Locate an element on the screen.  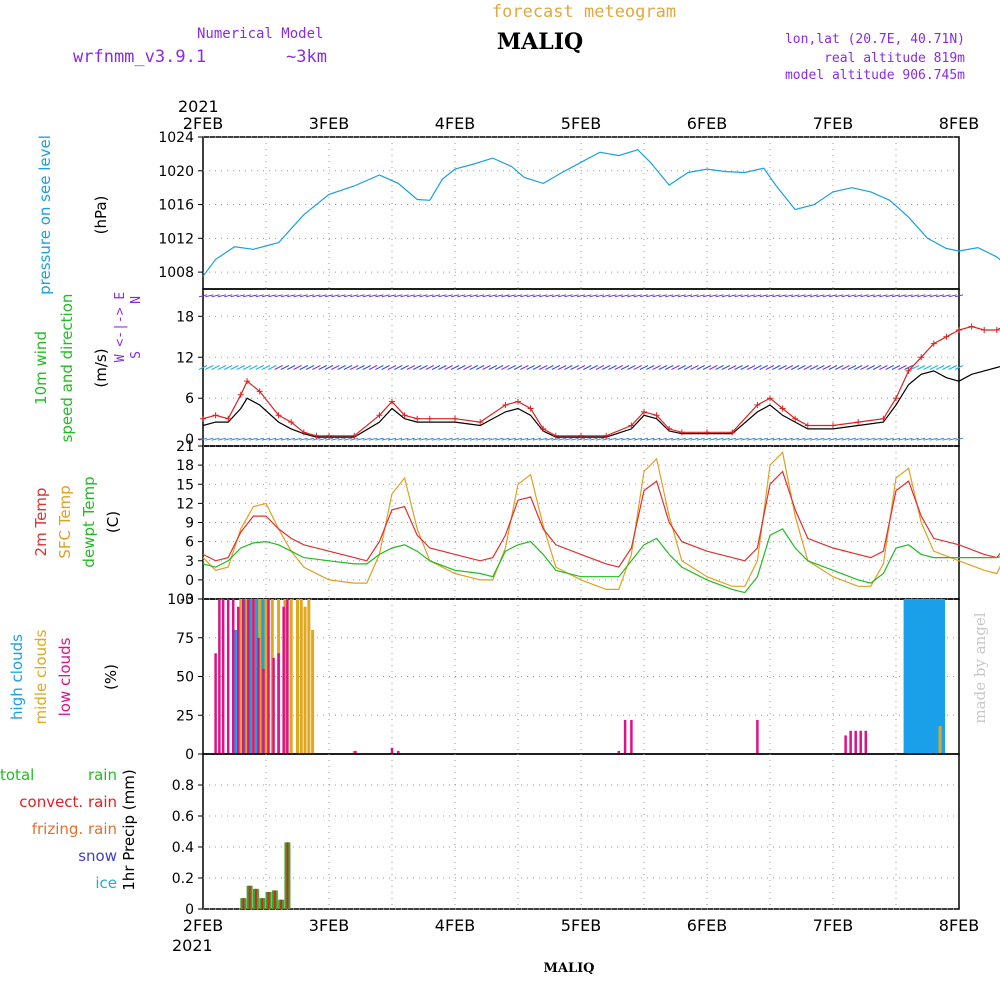
top-date-label: 8FEB is located at coordinates (959, 123).